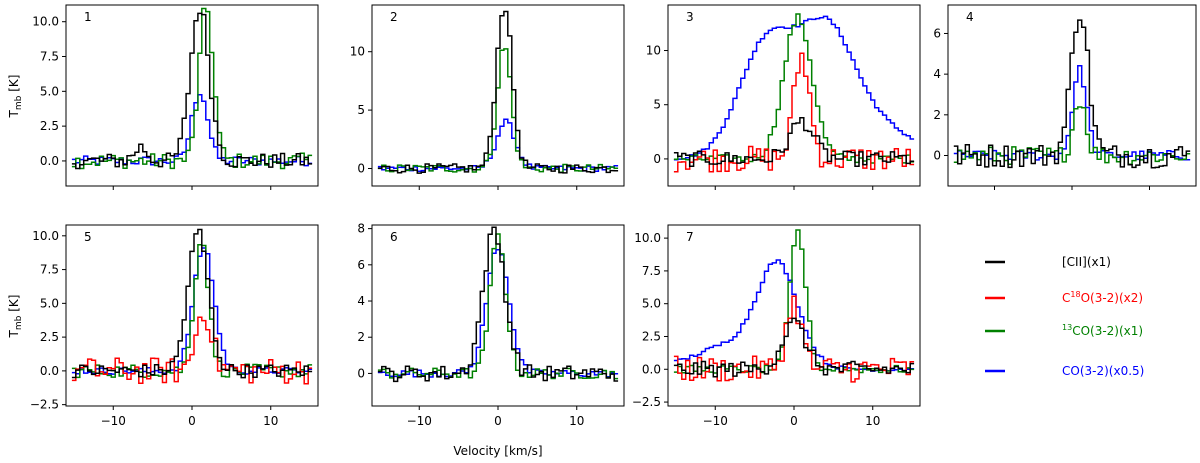 The height and width of the screenshot is (463, 1200). I want to click on panel-5: −2.5 0.0 2.5 5.0 7.5 10.0 −10 0 10 5, so click(174, 326).